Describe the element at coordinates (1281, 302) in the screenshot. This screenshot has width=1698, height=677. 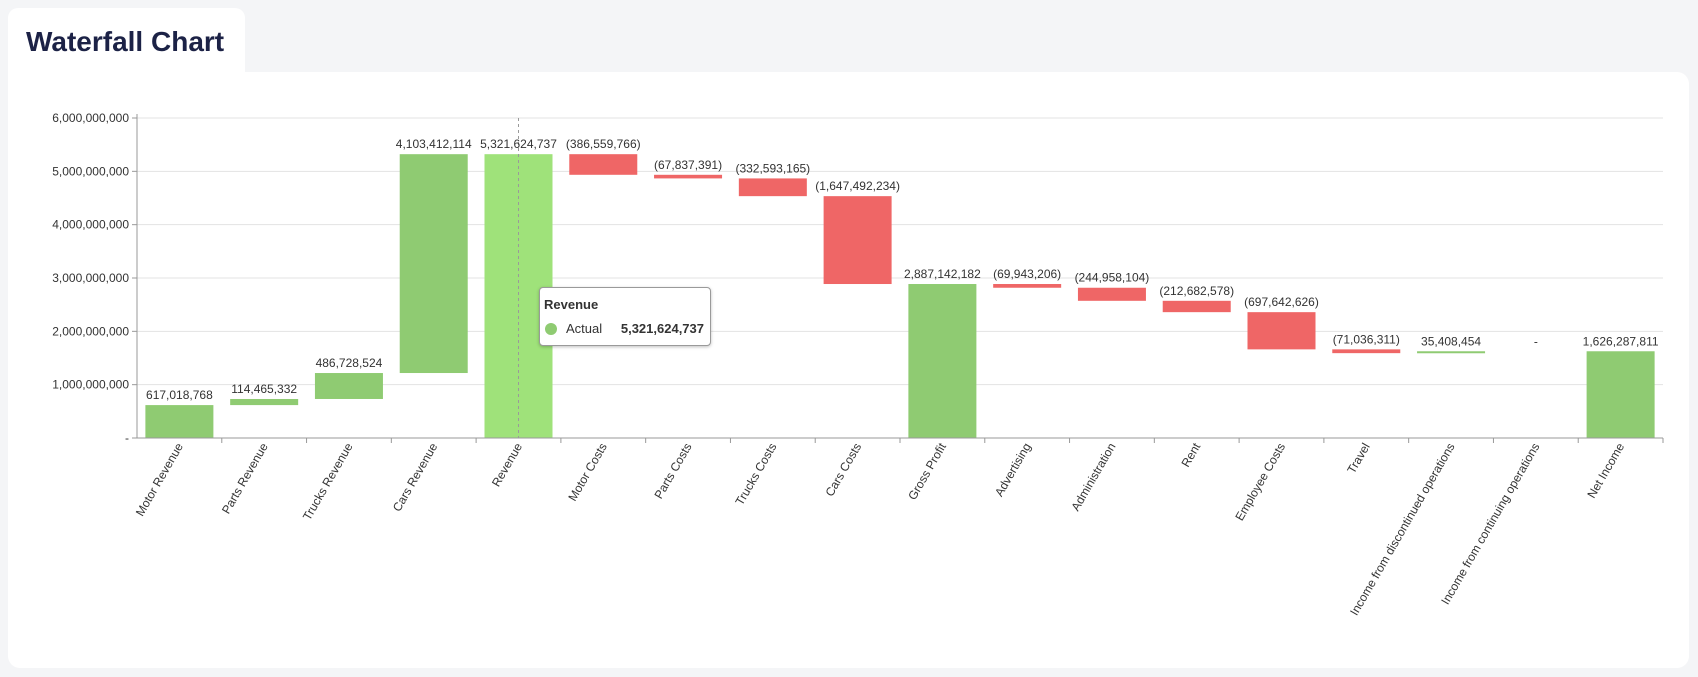
I see `data-label: (697,642,626)` at that location.